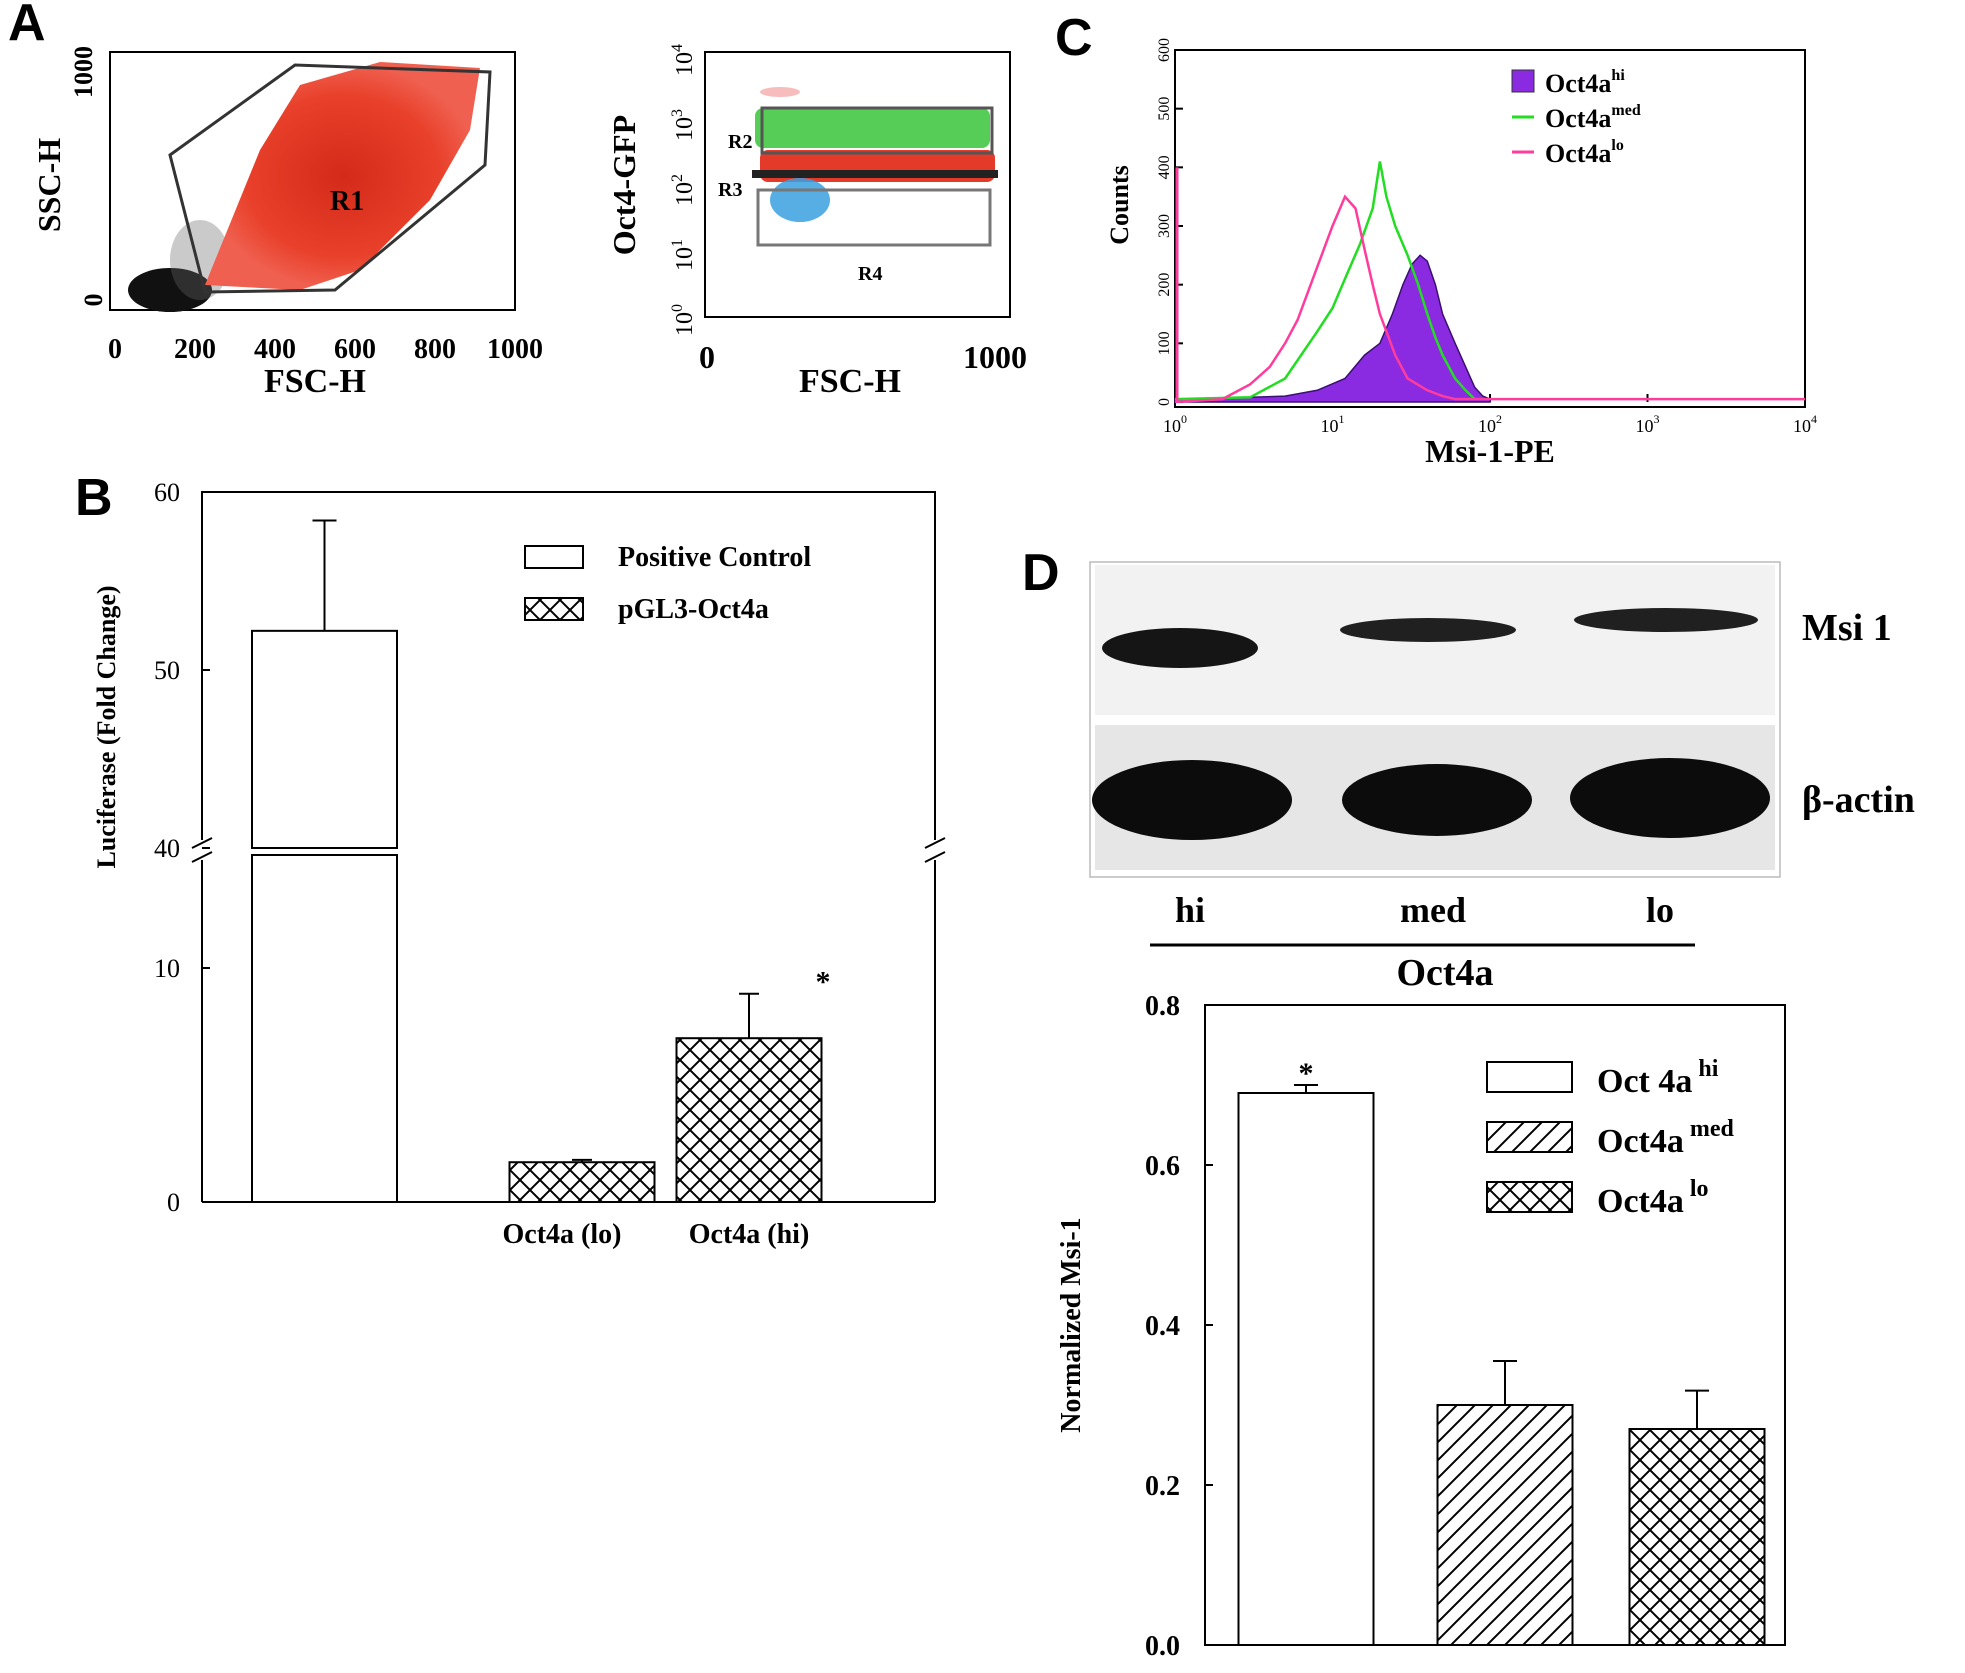 The image size is (1965, 1673). I want to click on y-tick-label: 10¹, so click(683, 255).